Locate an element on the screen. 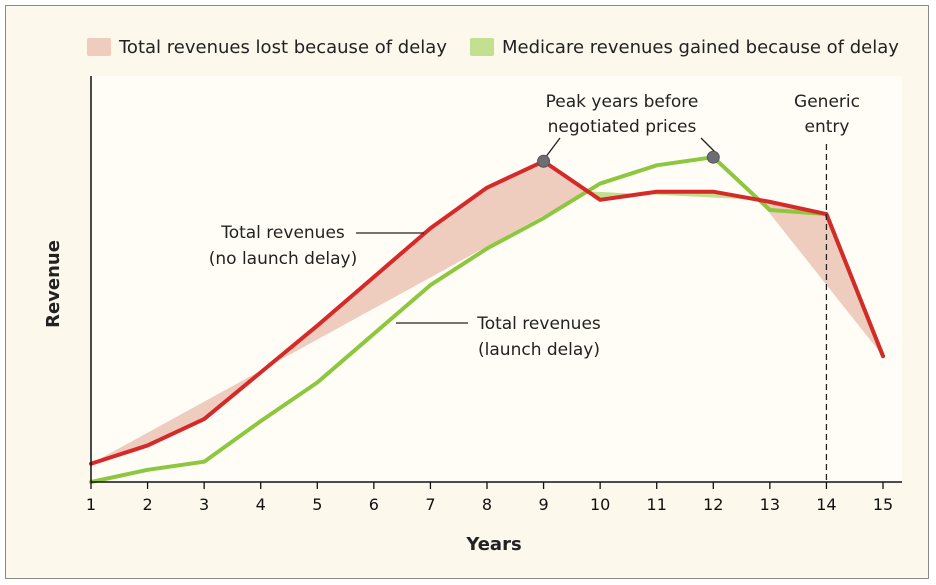 The width and height of the screenshot is (936, 585). x-tick-label-8: 8 is located at coordinates (487, 504).